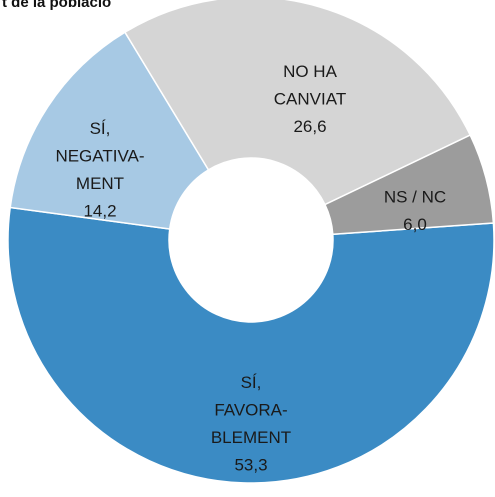 The width and height of the screenshot is (495, 497). What do you see at coordinates (415, 197) in the screenshot?
I see `slice-label: NS / NC` at bounding box center [415, 197].